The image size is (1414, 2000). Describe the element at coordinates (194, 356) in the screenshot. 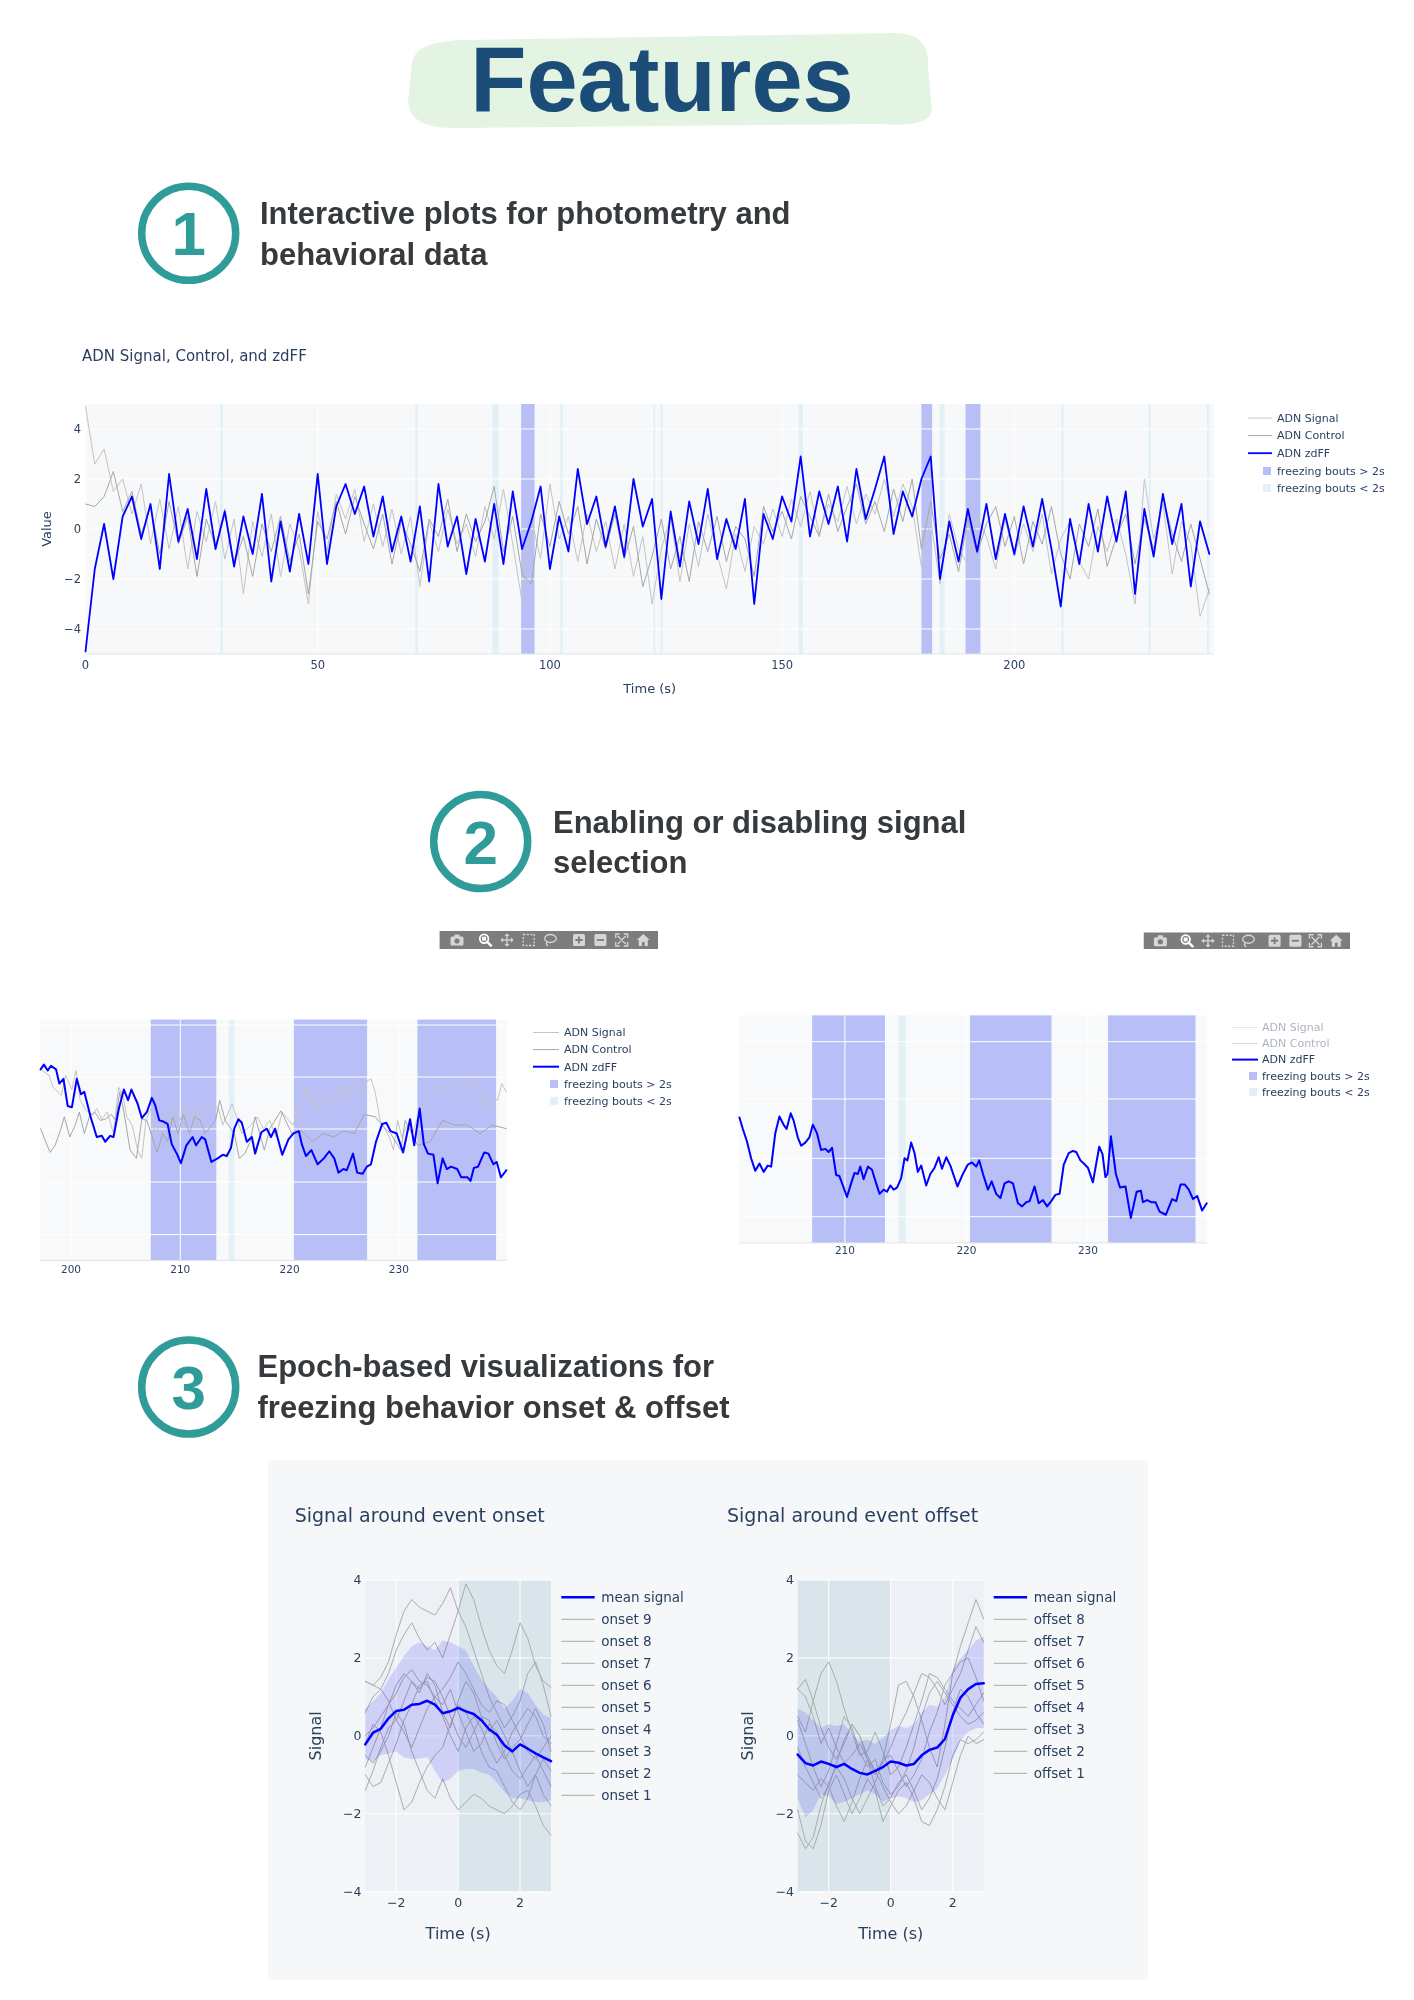

I see `chart-title: ADN Signal, Control, and zdFF` at that location.